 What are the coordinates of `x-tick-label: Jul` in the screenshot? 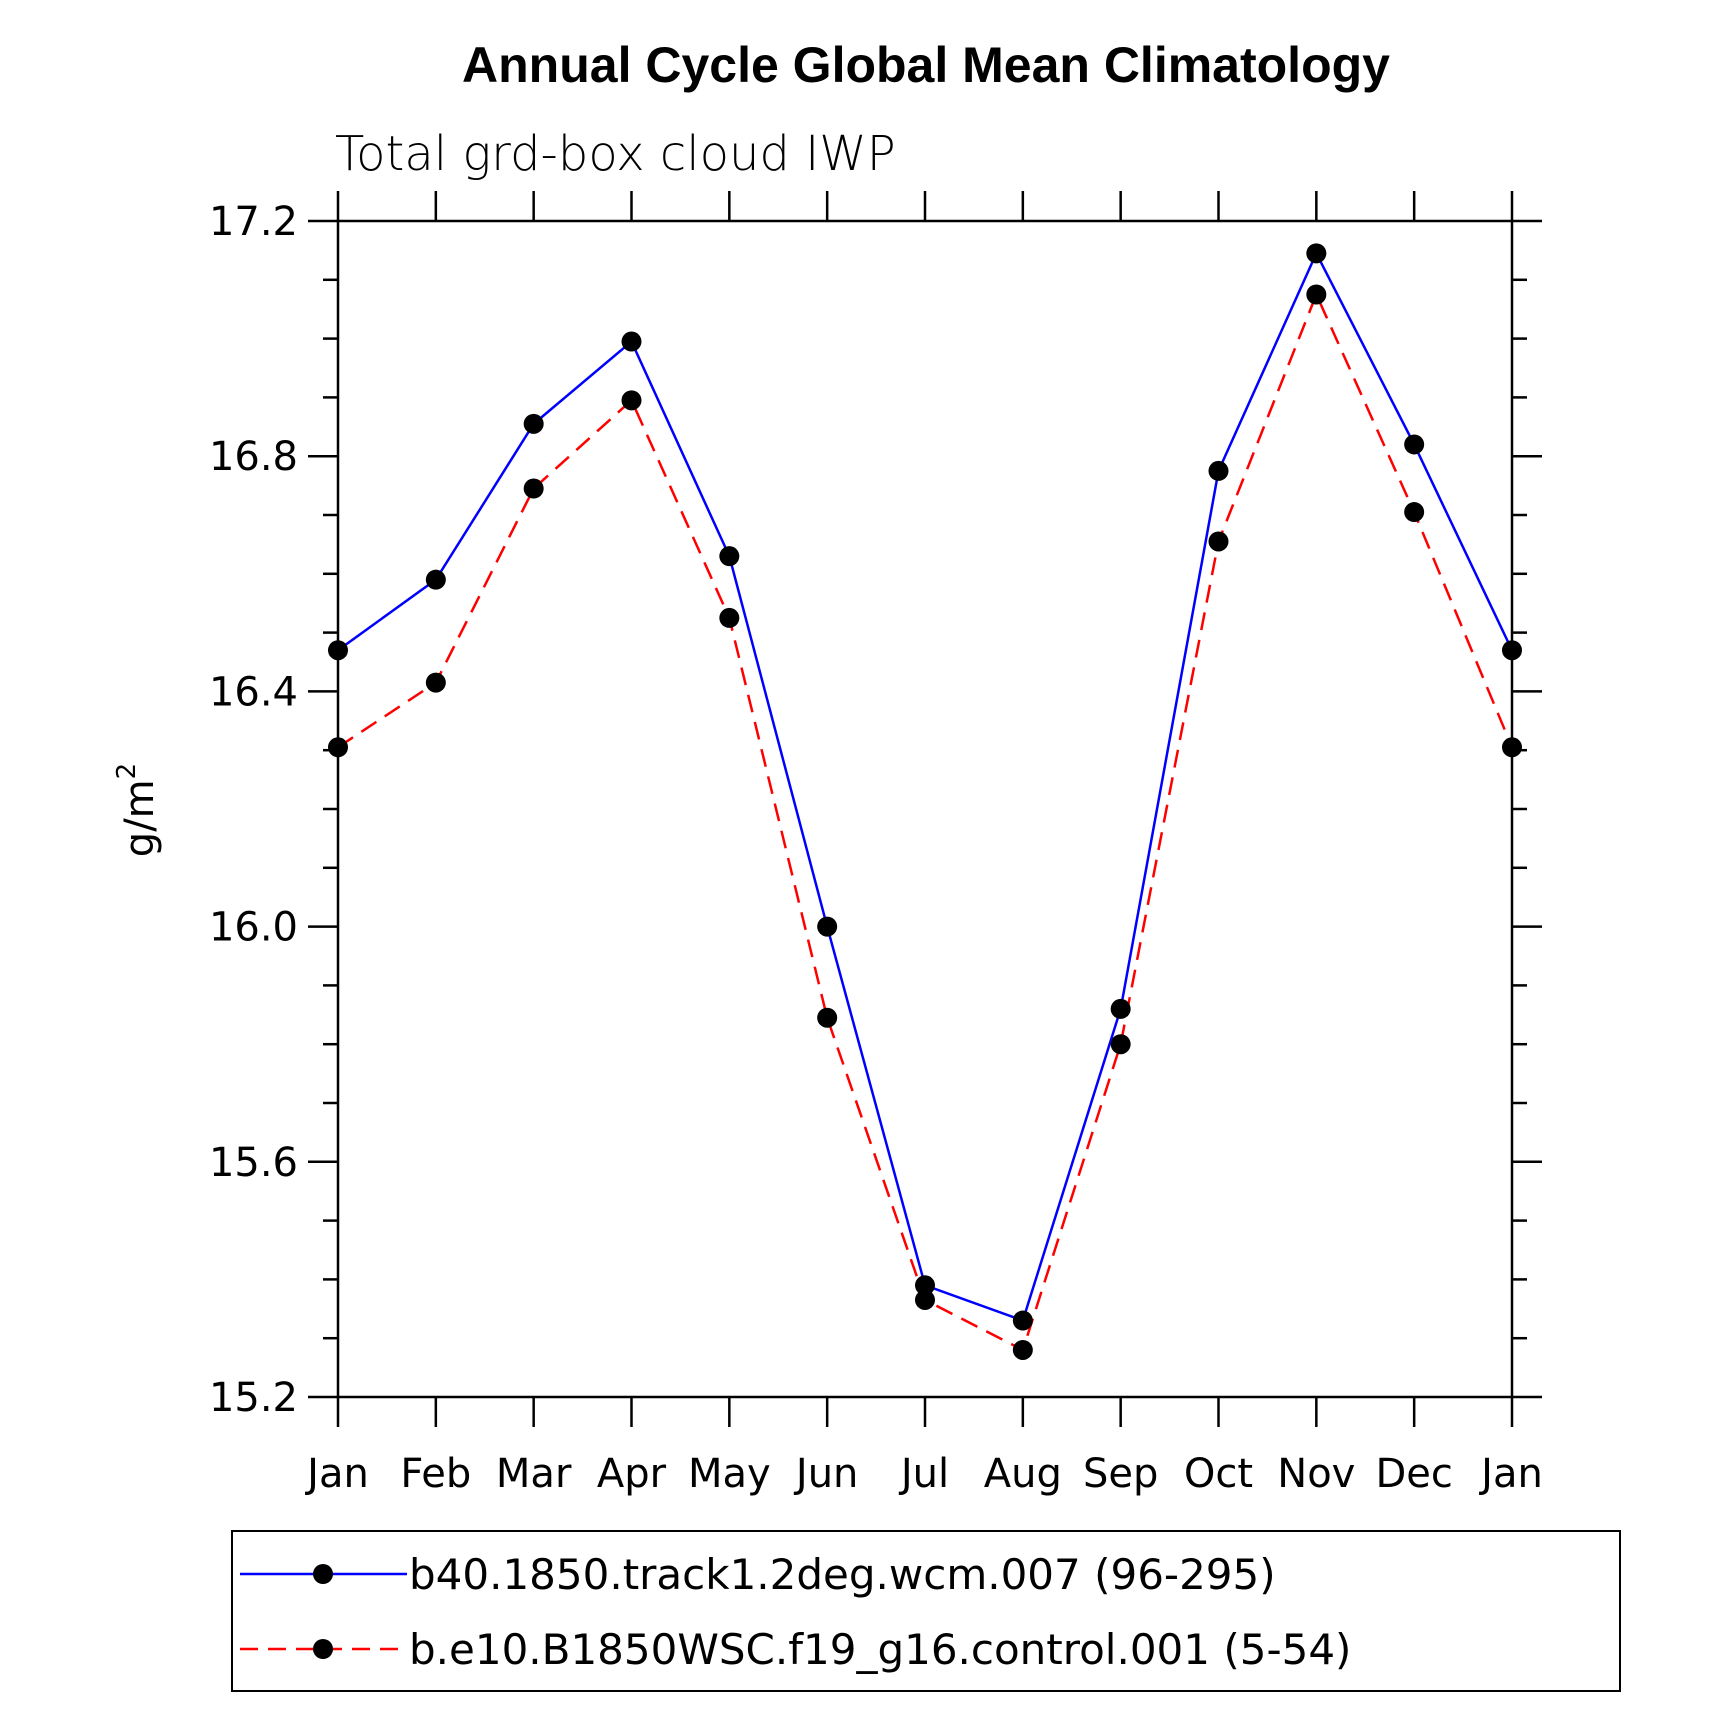 It's located at (923, 1474).